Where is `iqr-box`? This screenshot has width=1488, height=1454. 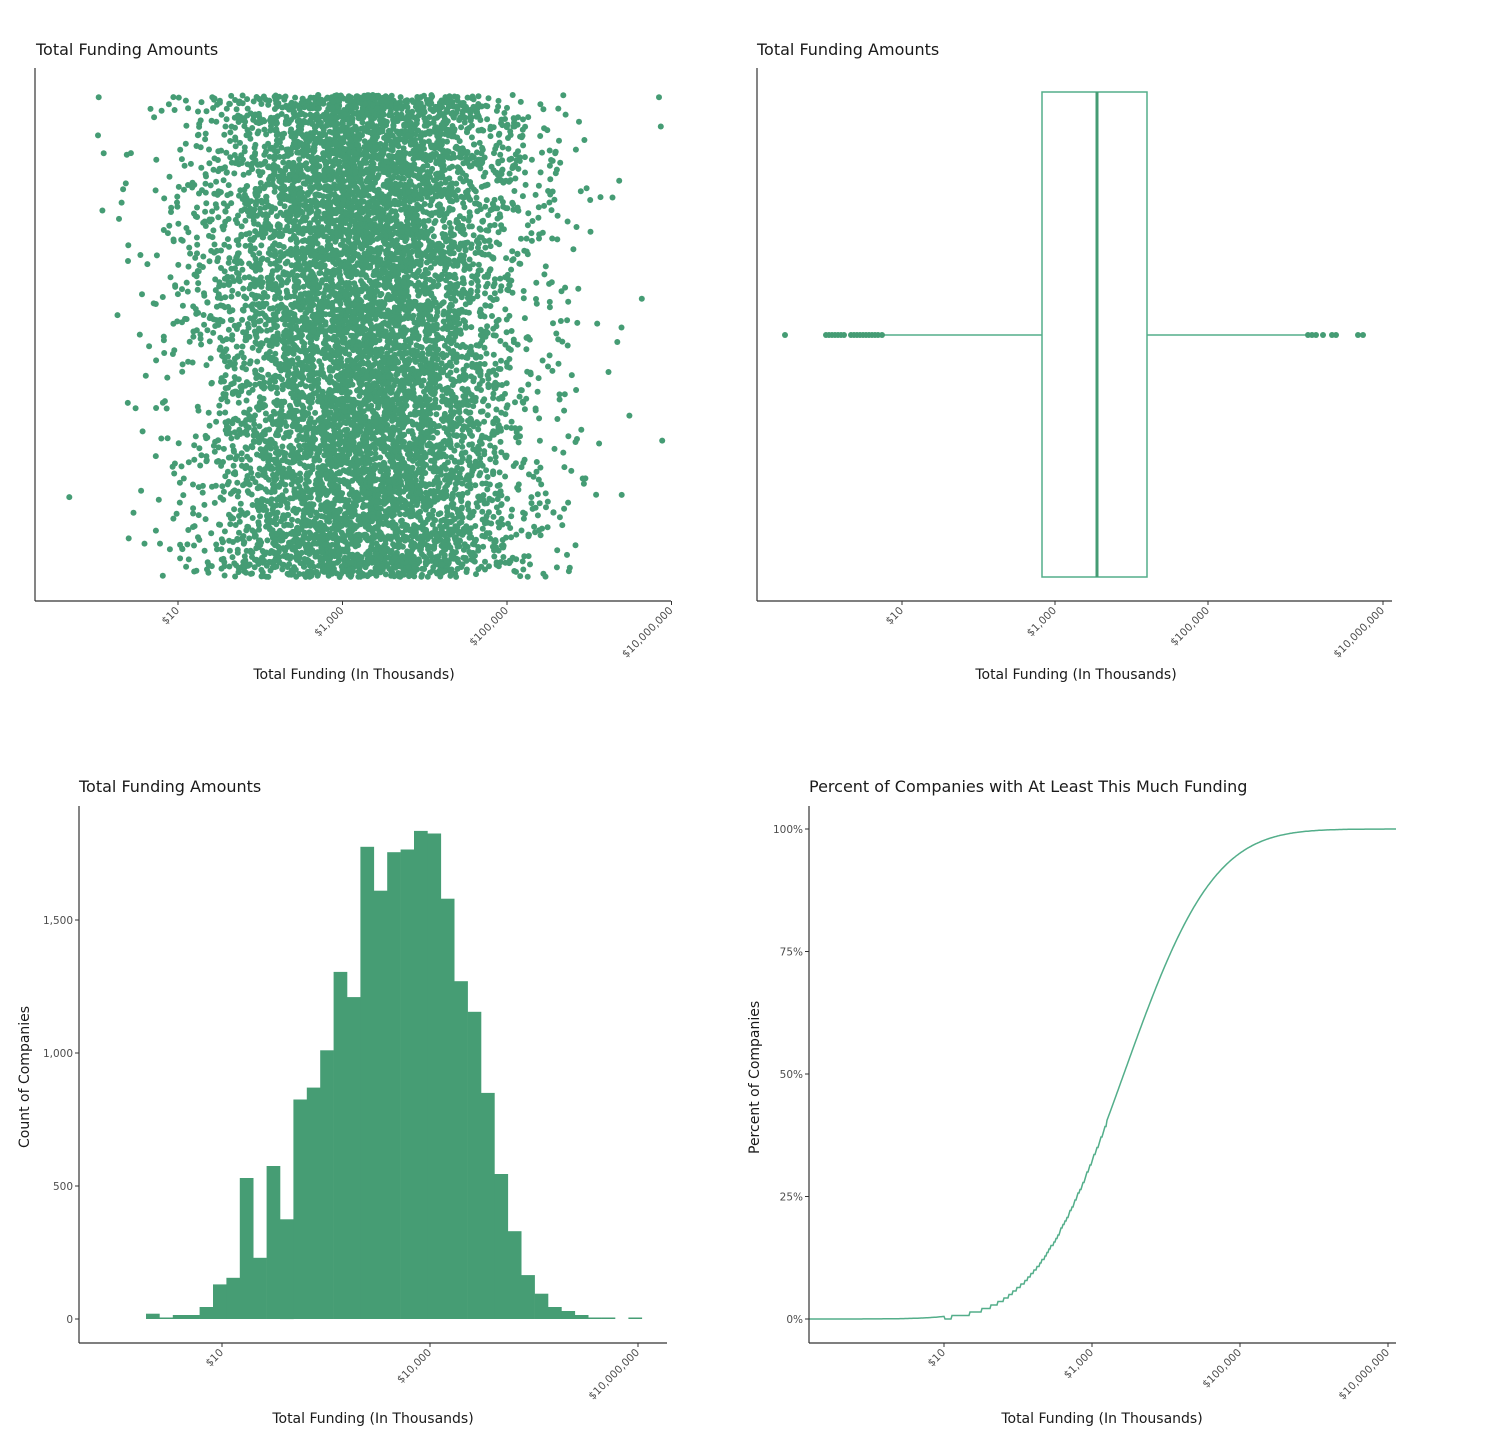 iqr-box is located at coordinates (1094, 334).